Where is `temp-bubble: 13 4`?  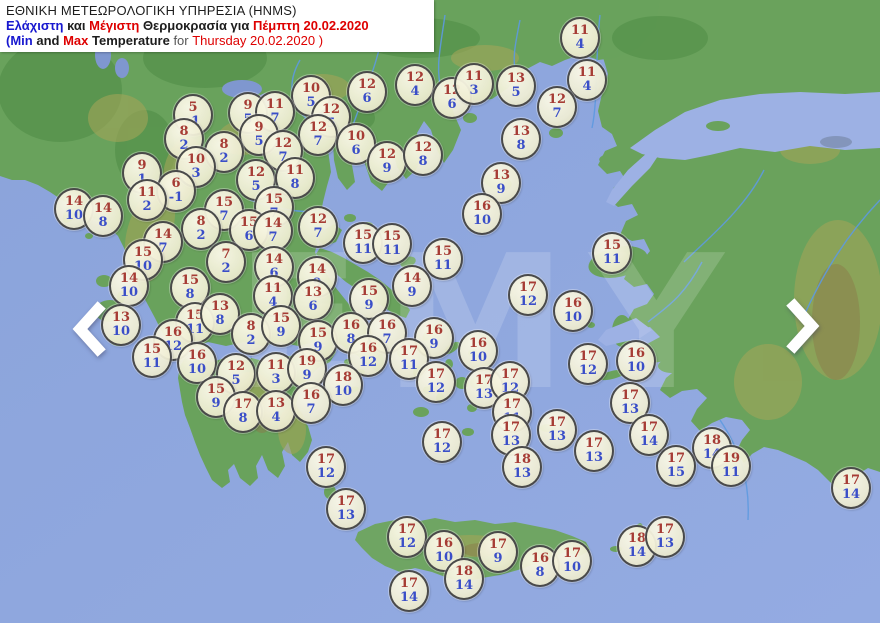 temp-bubble: 13 4 is located at coordinates (276, 411).